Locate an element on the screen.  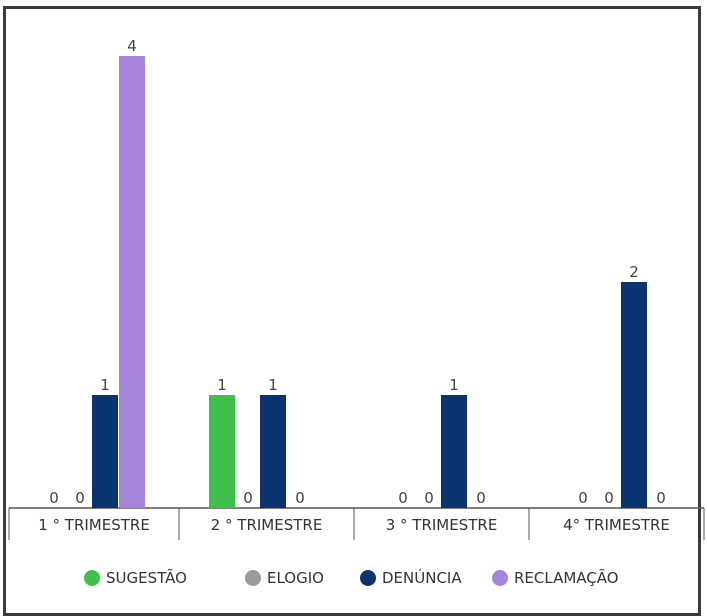
value-label-reclamação-q2: 0 is located at coordinates (300, 498).